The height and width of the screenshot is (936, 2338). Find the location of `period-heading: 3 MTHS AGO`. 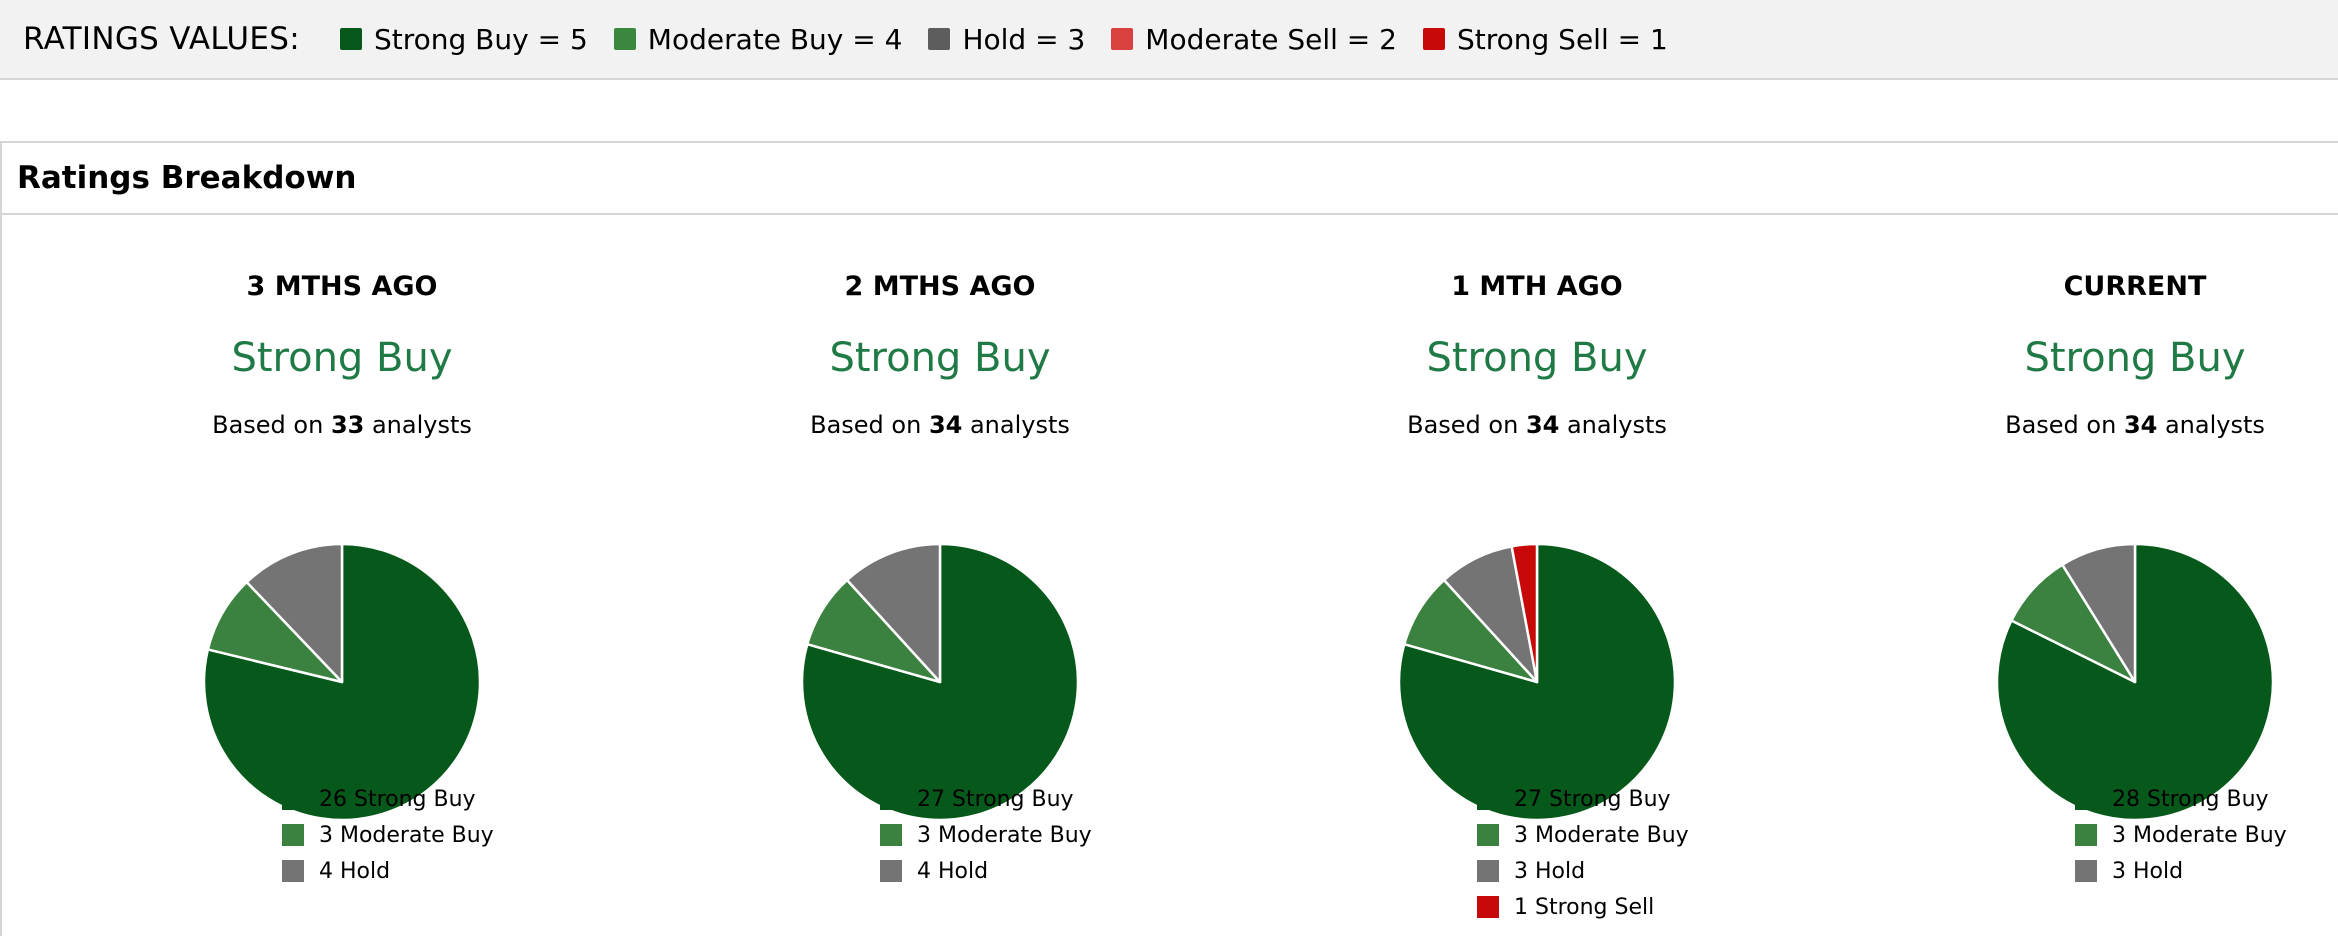

period-heading: 3 MTHS AGO is located at coordinates (342, 286).